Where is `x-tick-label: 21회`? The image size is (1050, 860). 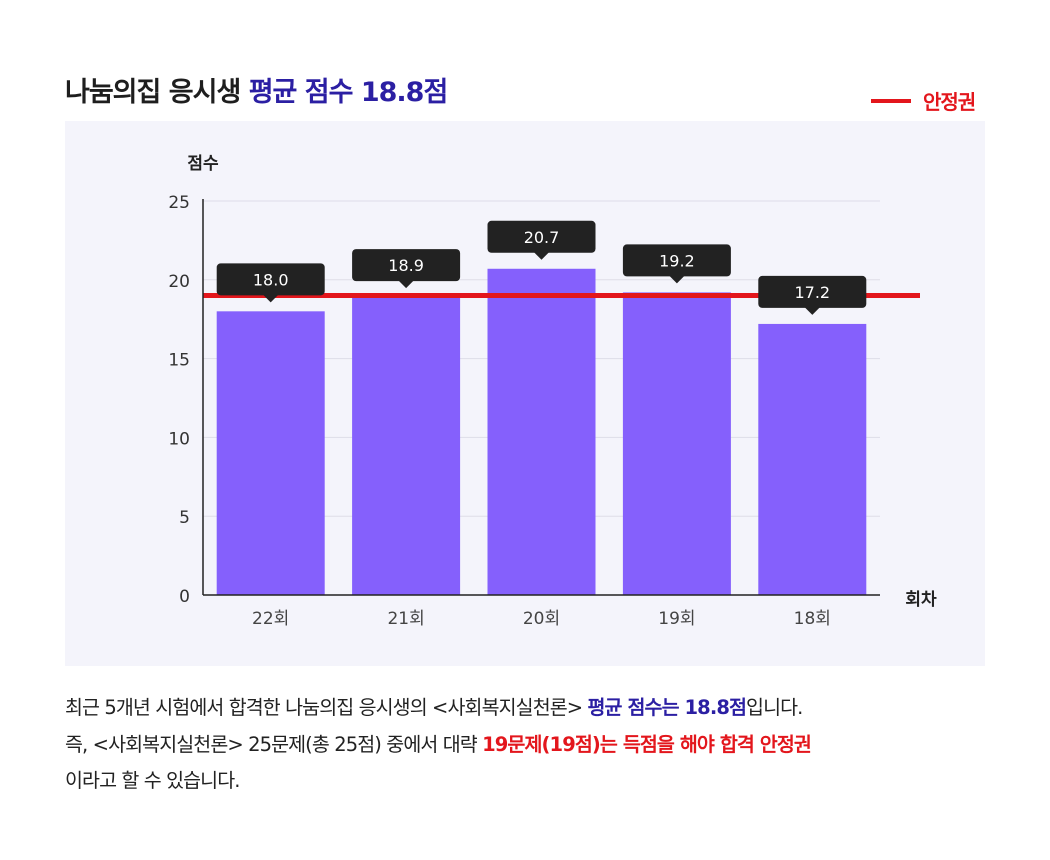
x-tick-label: 21회 is located at coordinates (405, 619).